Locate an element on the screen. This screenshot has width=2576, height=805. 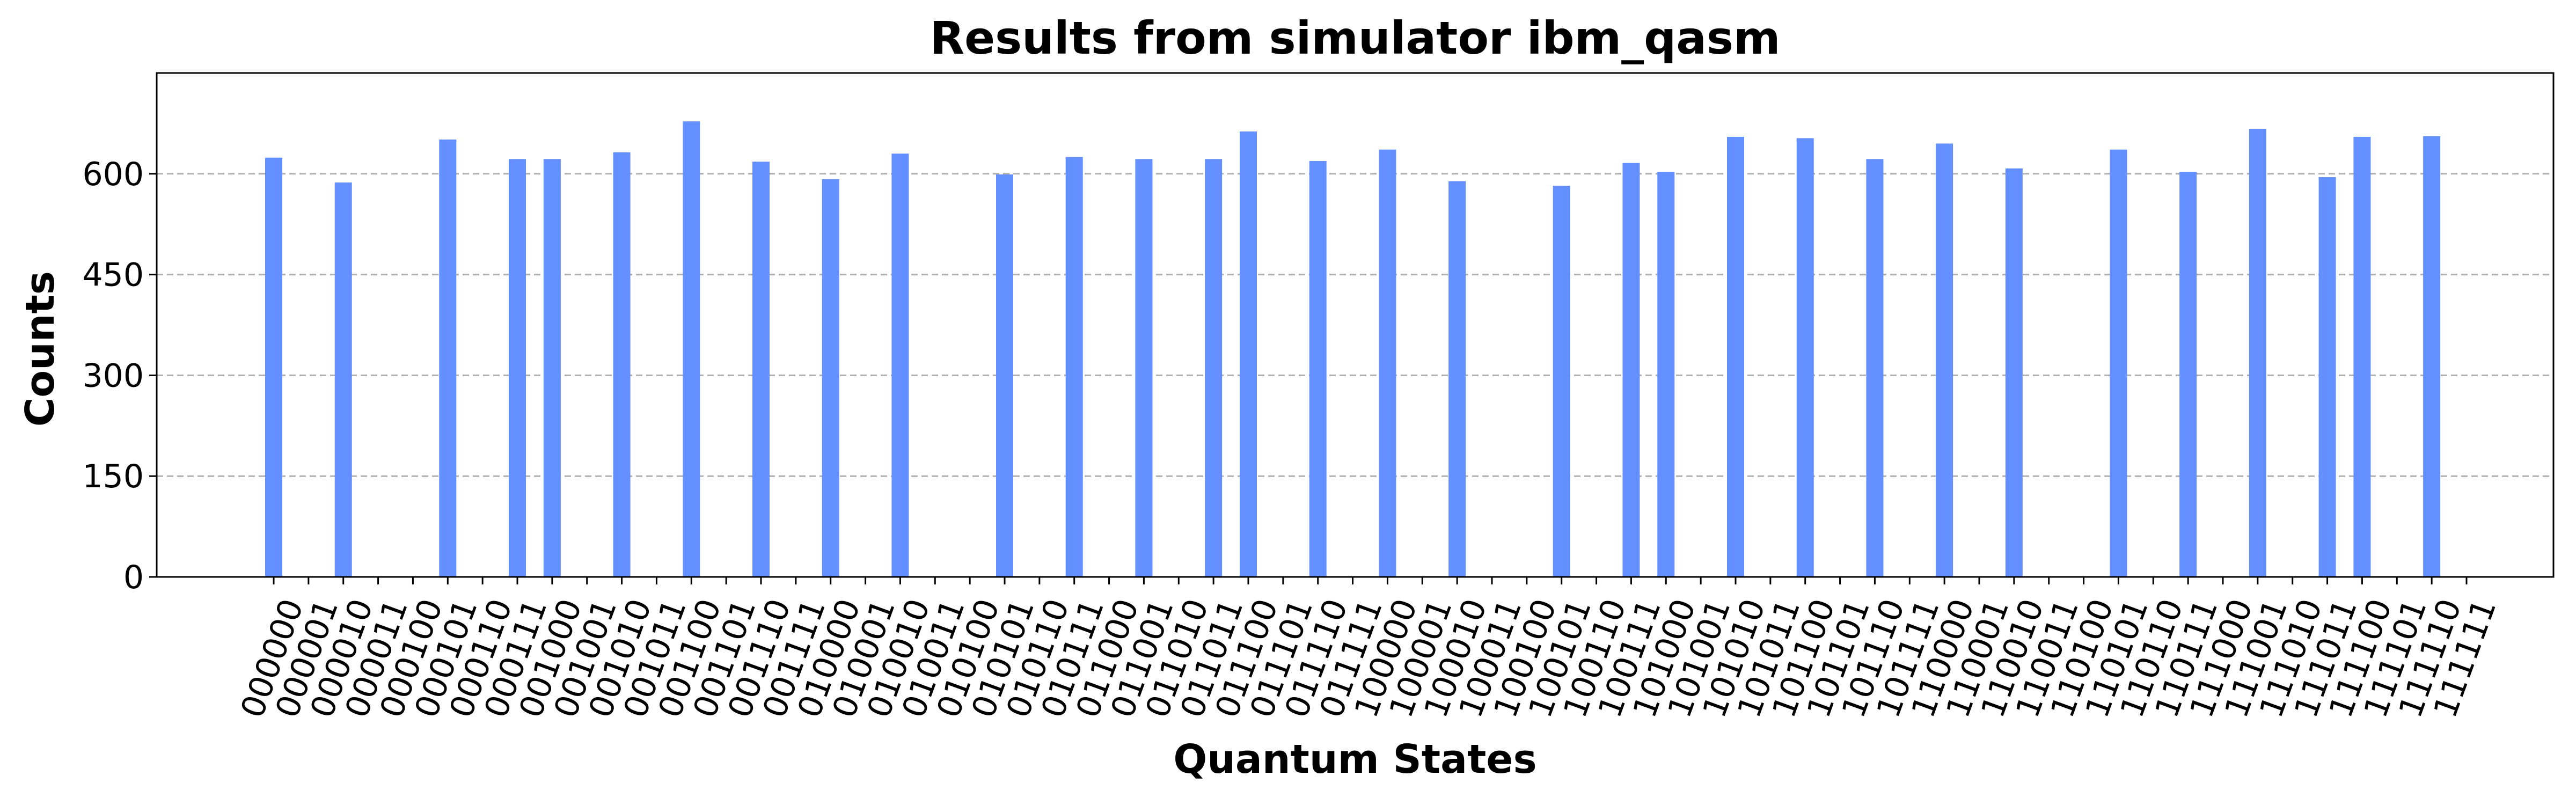
y-axis-label: Counts is located at coordinates (40, 349).